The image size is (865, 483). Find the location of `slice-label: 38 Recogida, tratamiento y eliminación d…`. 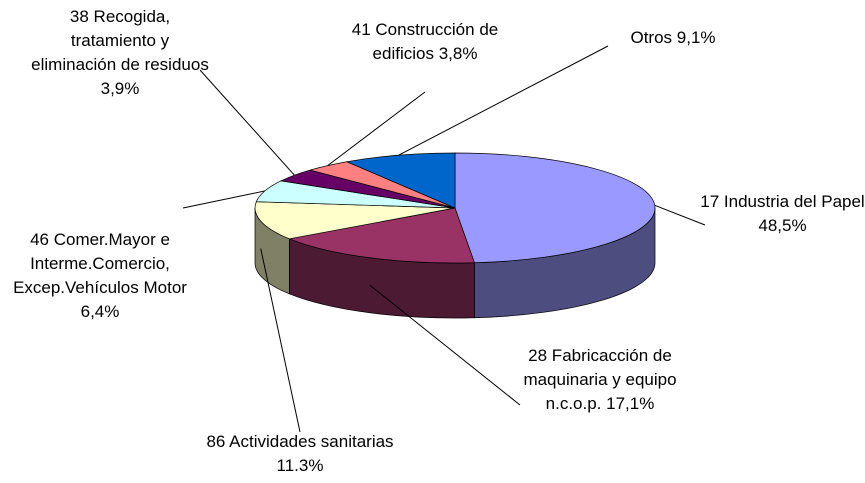

slice-label: 38 Recogida, tratamiento y eliminación d… is located at coordinates (120, 53).